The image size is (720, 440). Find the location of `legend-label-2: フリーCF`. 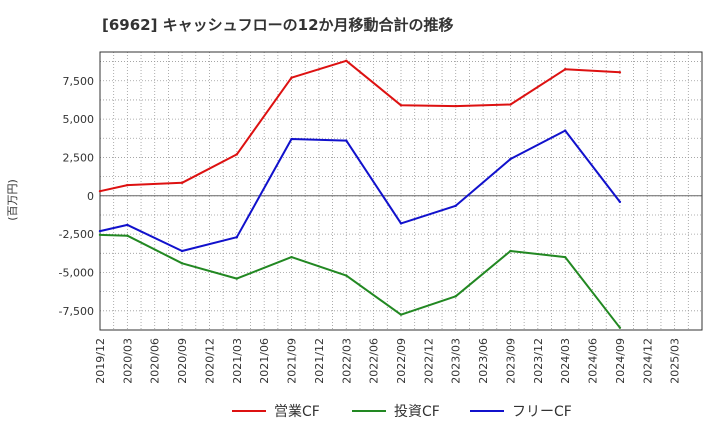

legend-label-2: フリーCF is located at coordinates (542, 412).